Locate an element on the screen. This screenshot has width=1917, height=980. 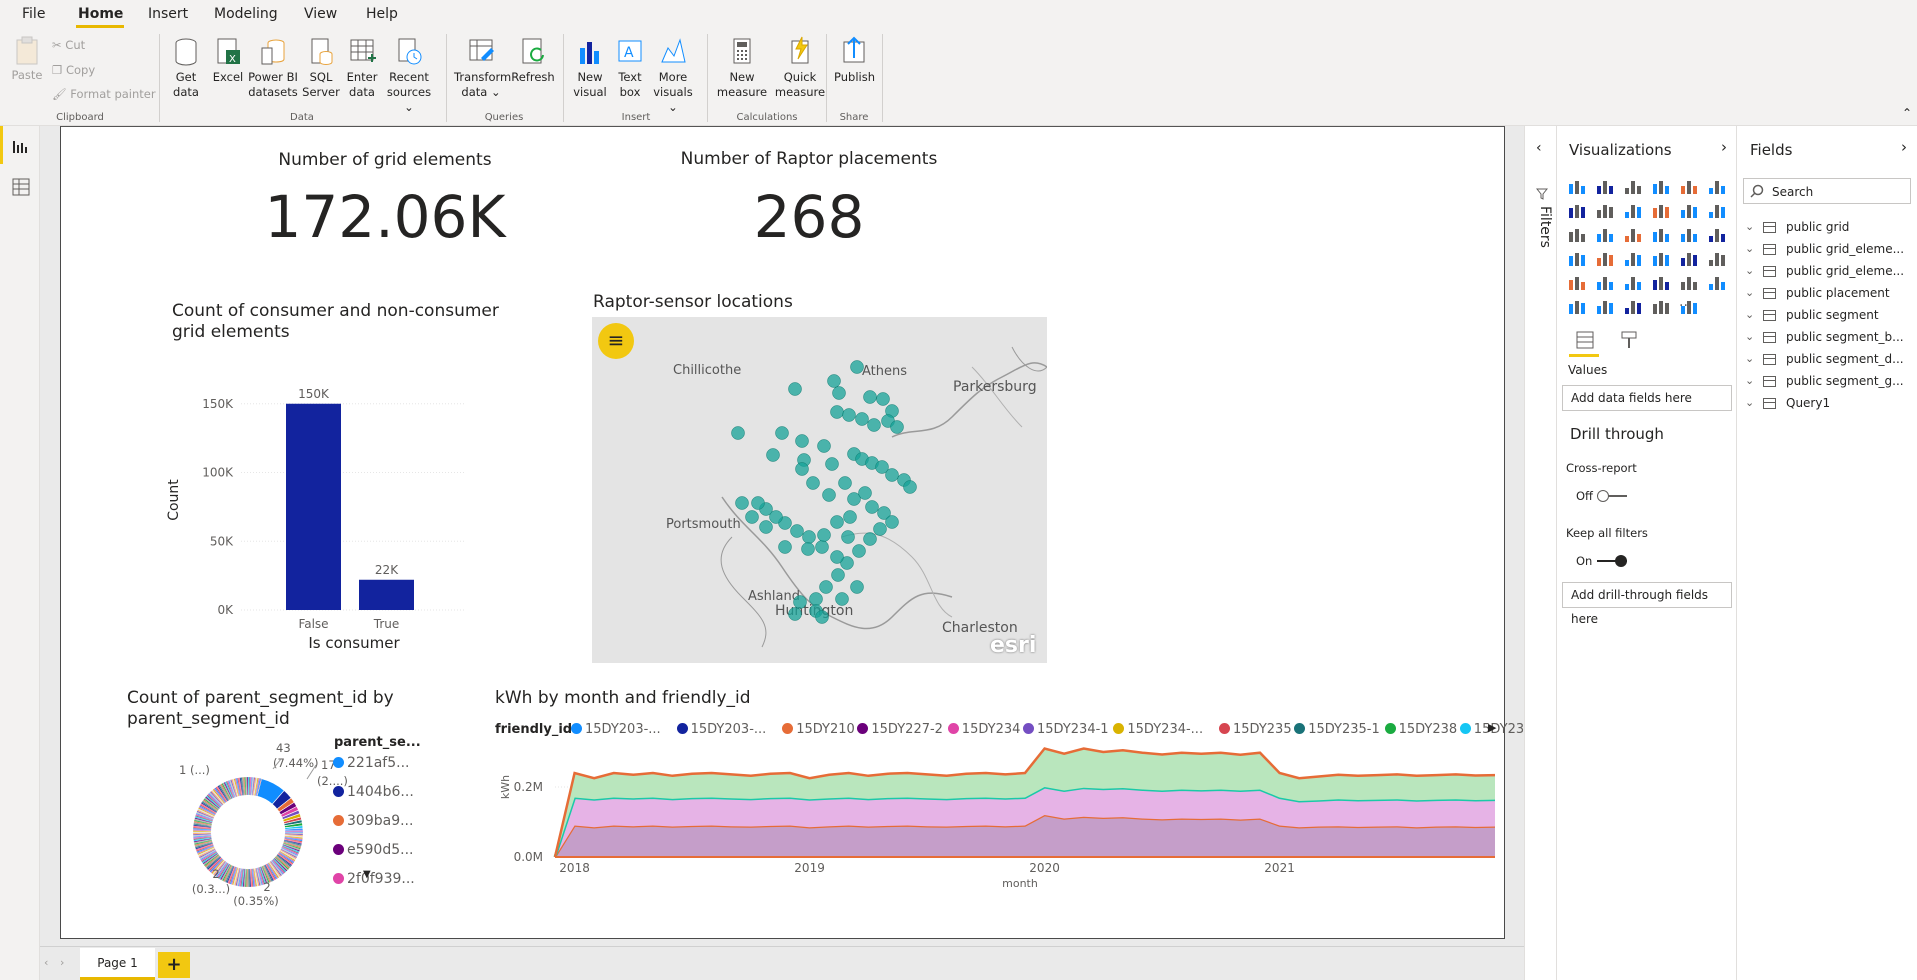
menu-home: Home is located at coordinates (101, 14).